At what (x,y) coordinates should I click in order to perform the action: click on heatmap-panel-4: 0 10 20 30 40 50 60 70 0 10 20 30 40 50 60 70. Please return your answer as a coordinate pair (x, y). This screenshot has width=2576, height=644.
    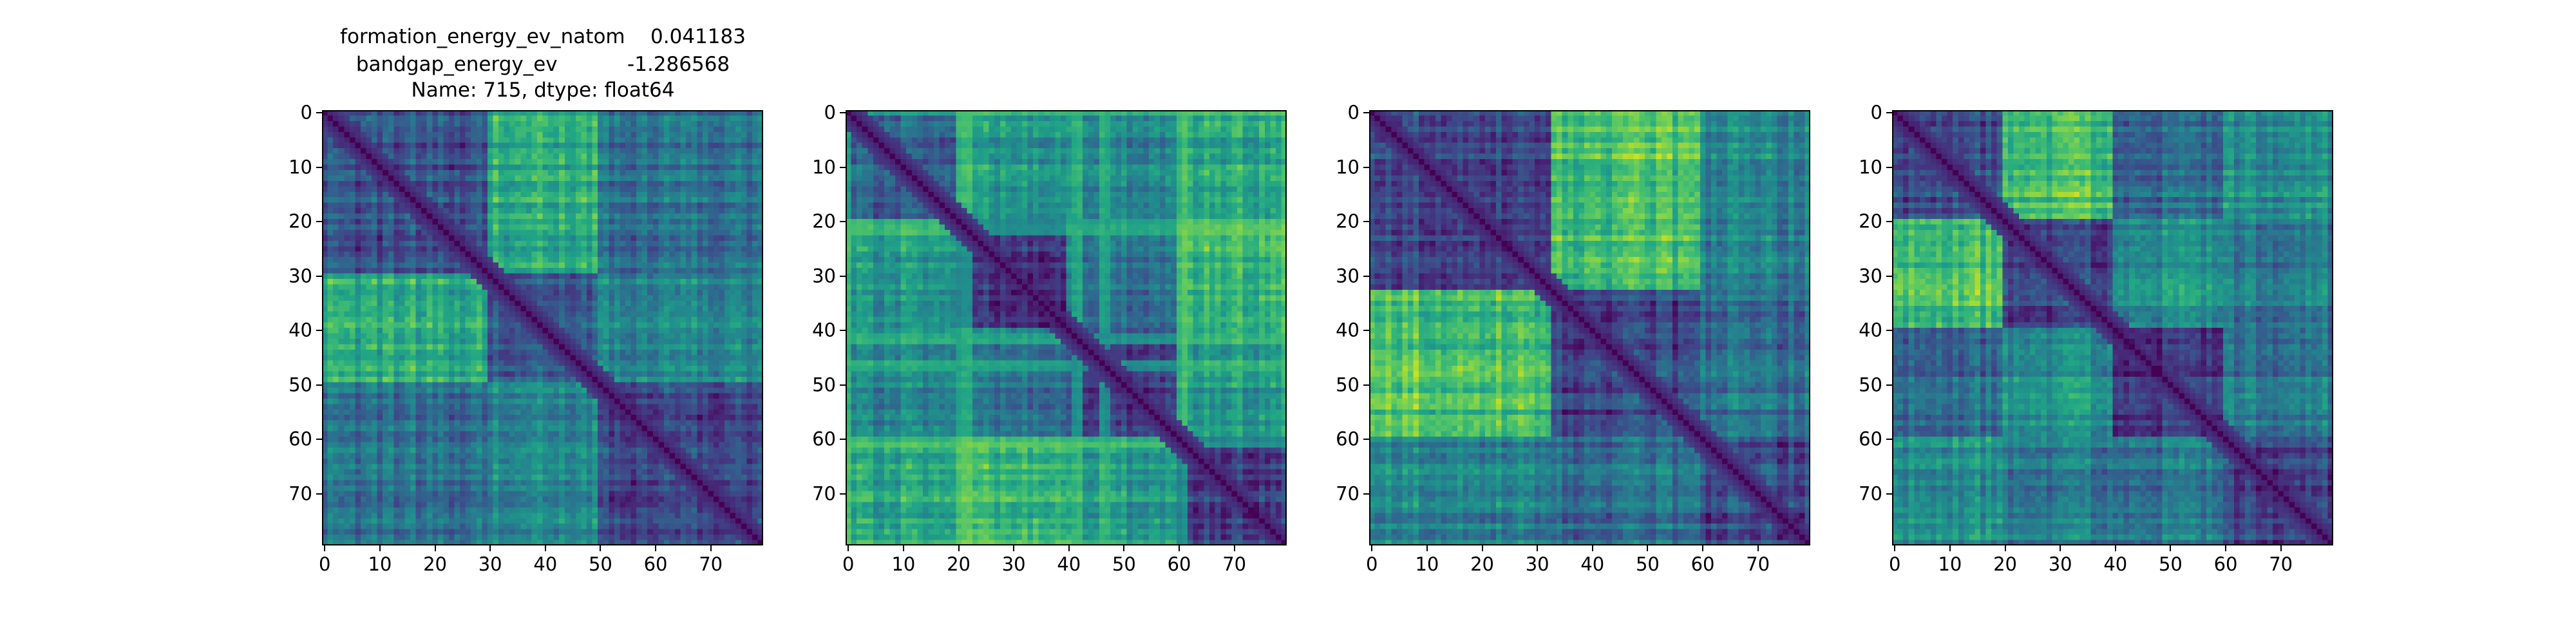
    Looking at the image, I should click on (2096, 338).